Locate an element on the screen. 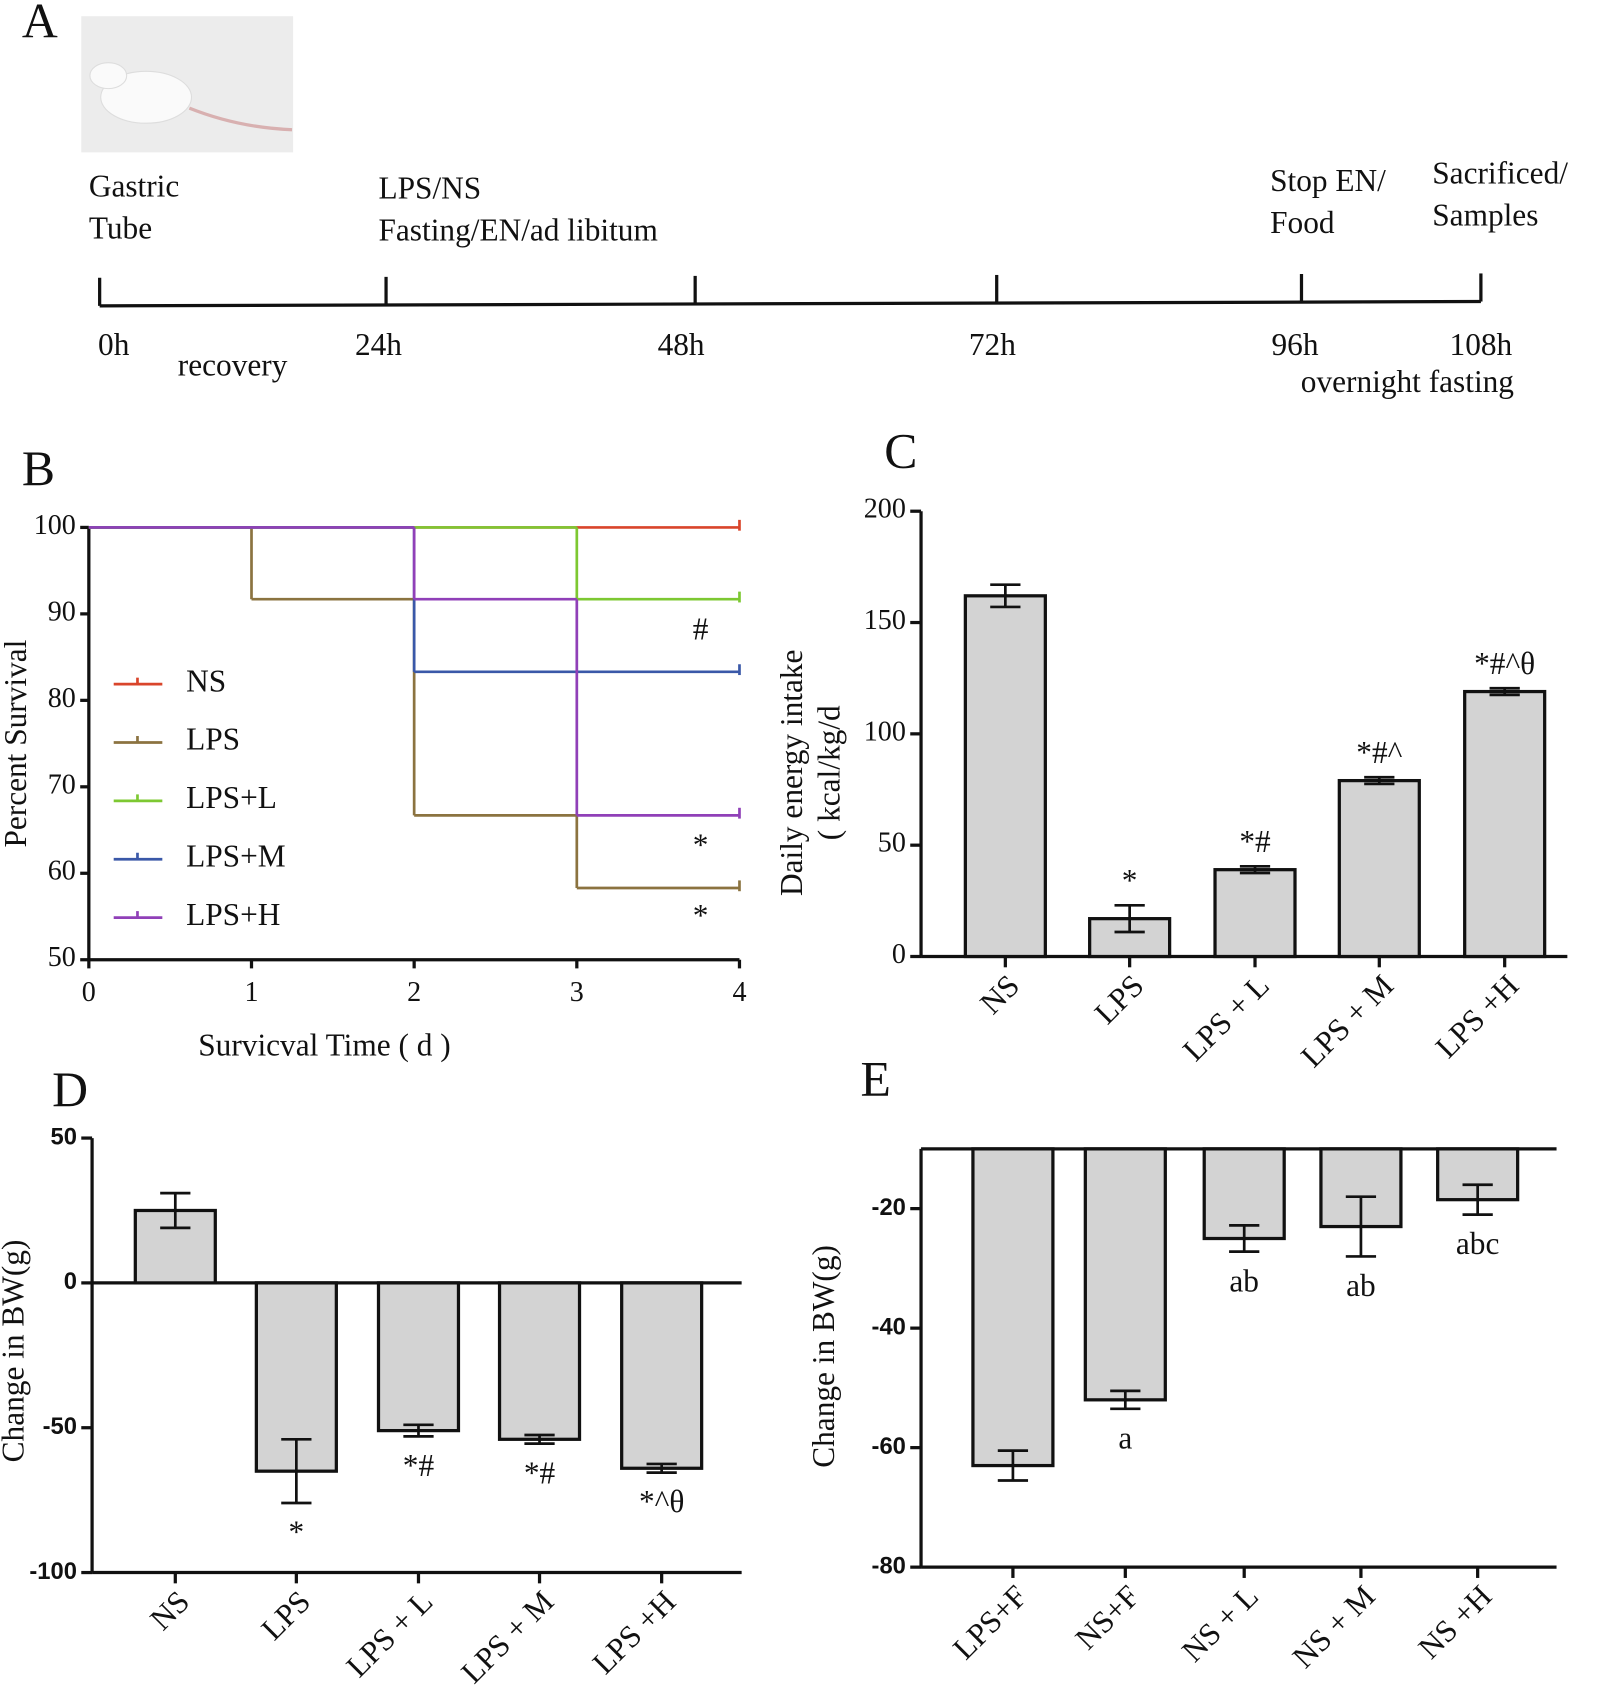  timeline-event: Food is located at coordinates (1302, 222).